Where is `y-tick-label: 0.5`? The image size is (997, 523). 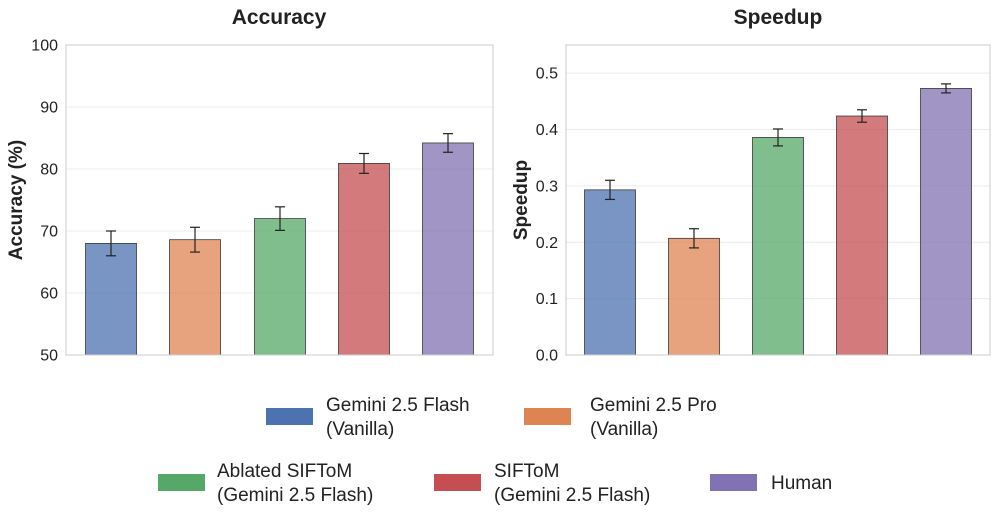 y-tick-label: 0.5 is located at coordinates (547, 74).